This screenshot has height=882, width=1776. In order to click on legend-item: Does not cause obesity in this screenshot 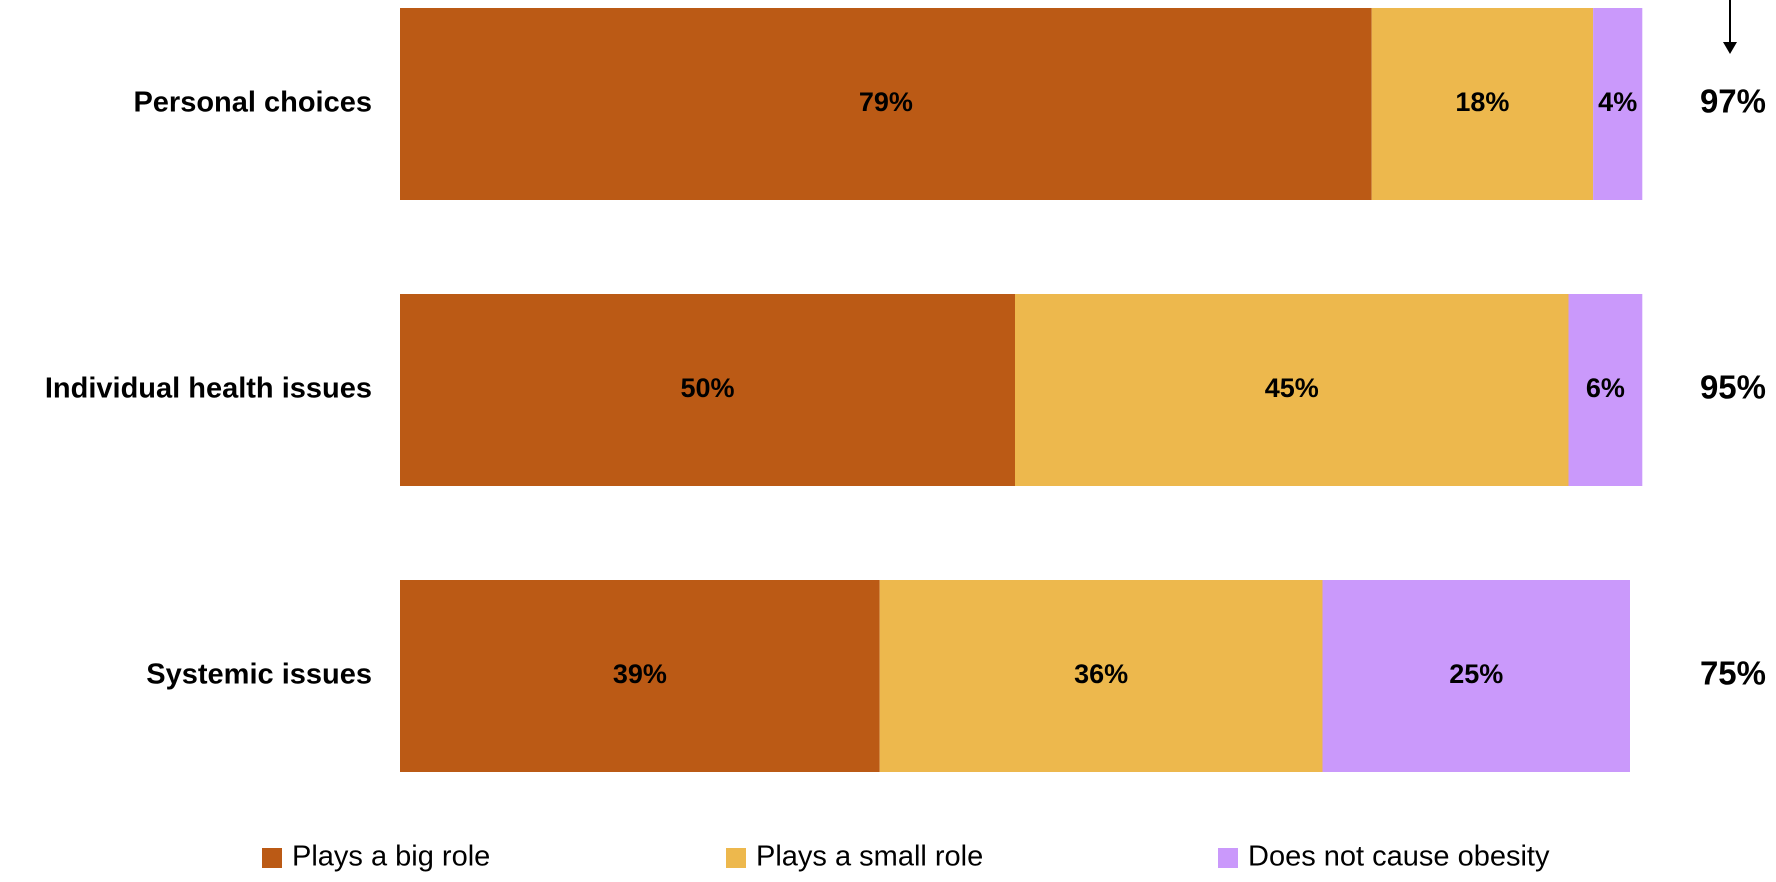, I will do `click(1384, 857)`.